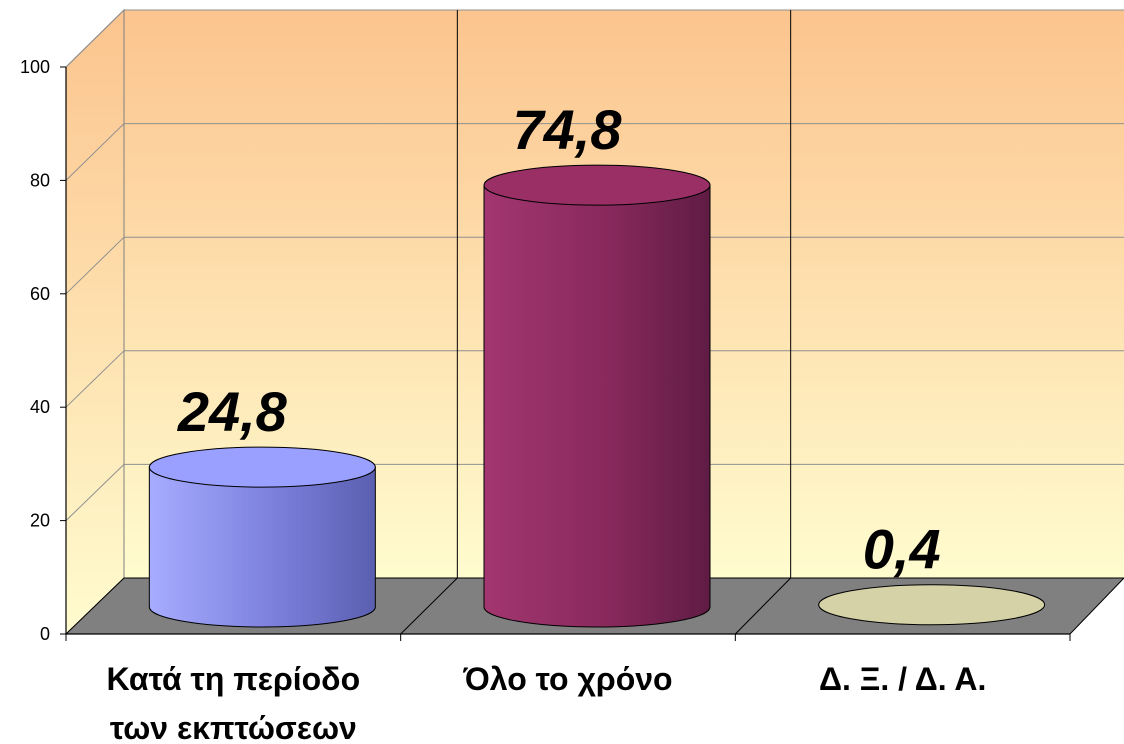 This screenshot has width=1124, height=744. Describe the element at coordinates (567, 679) in the screenshot. I see `category-label: Όλο το χρόνο` at that location.